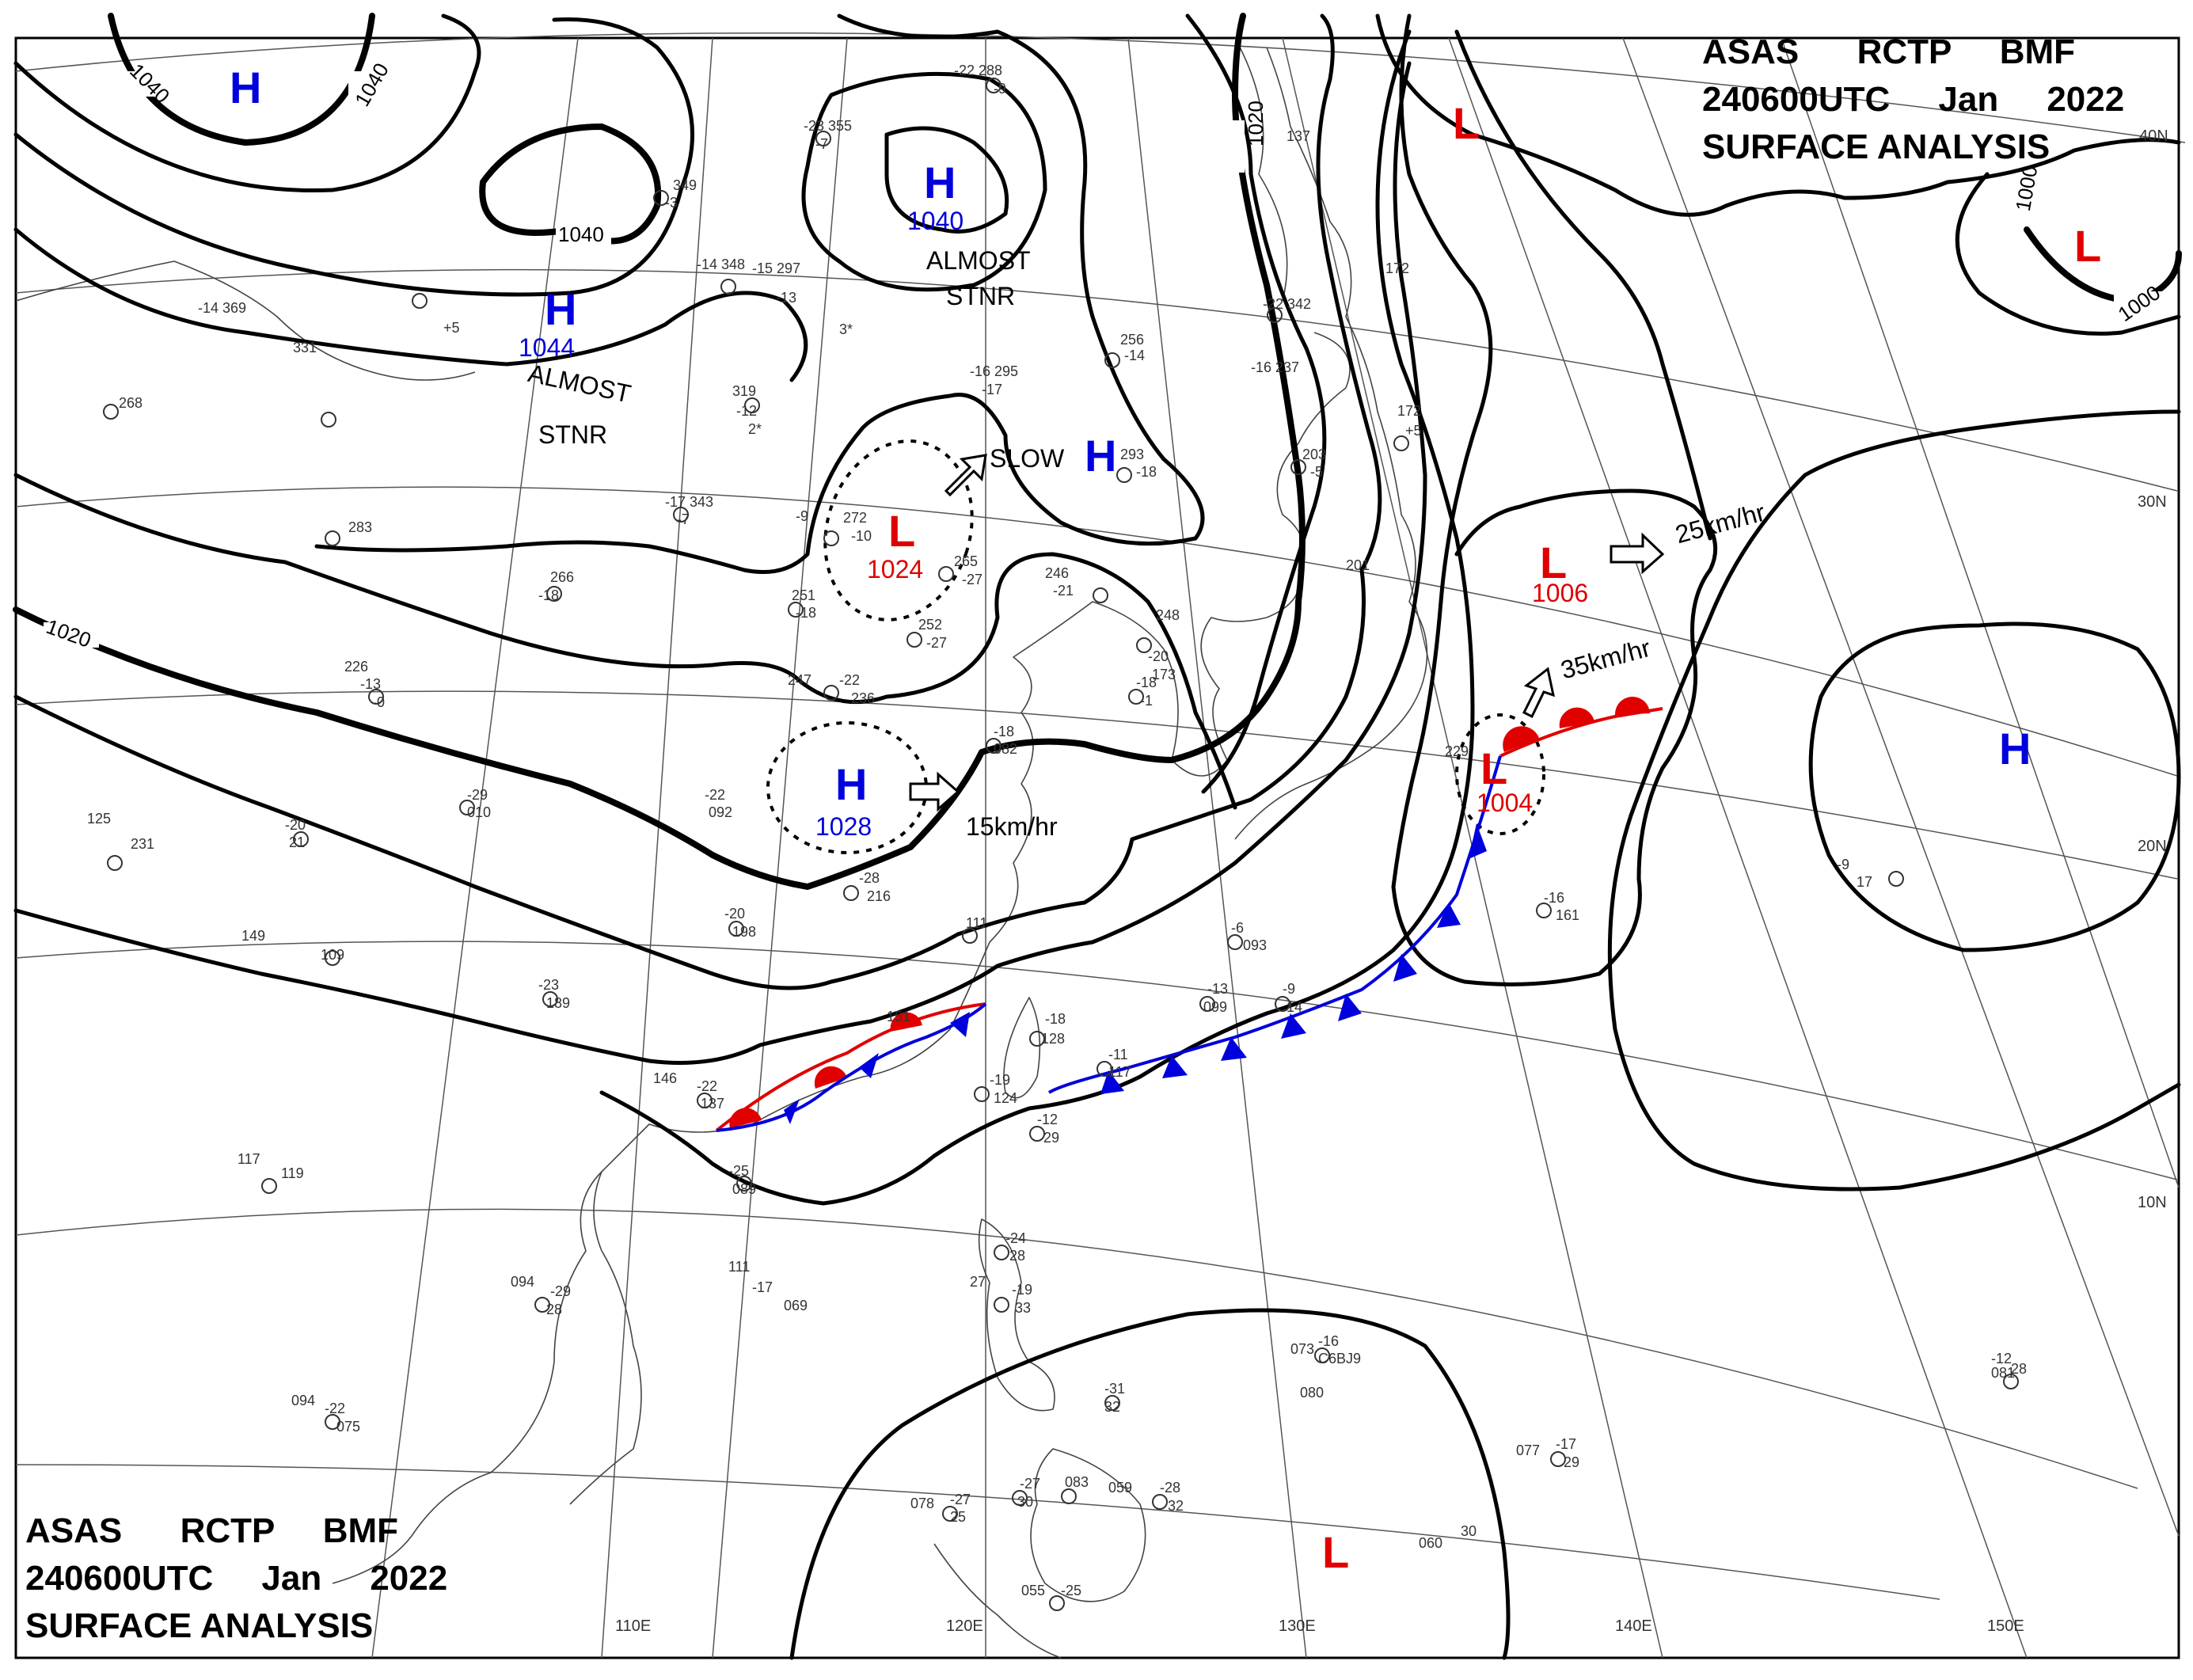 The height and width of the screenshot is (1680, 2193). I want to click on station-value: 078, so click(922, 1503).